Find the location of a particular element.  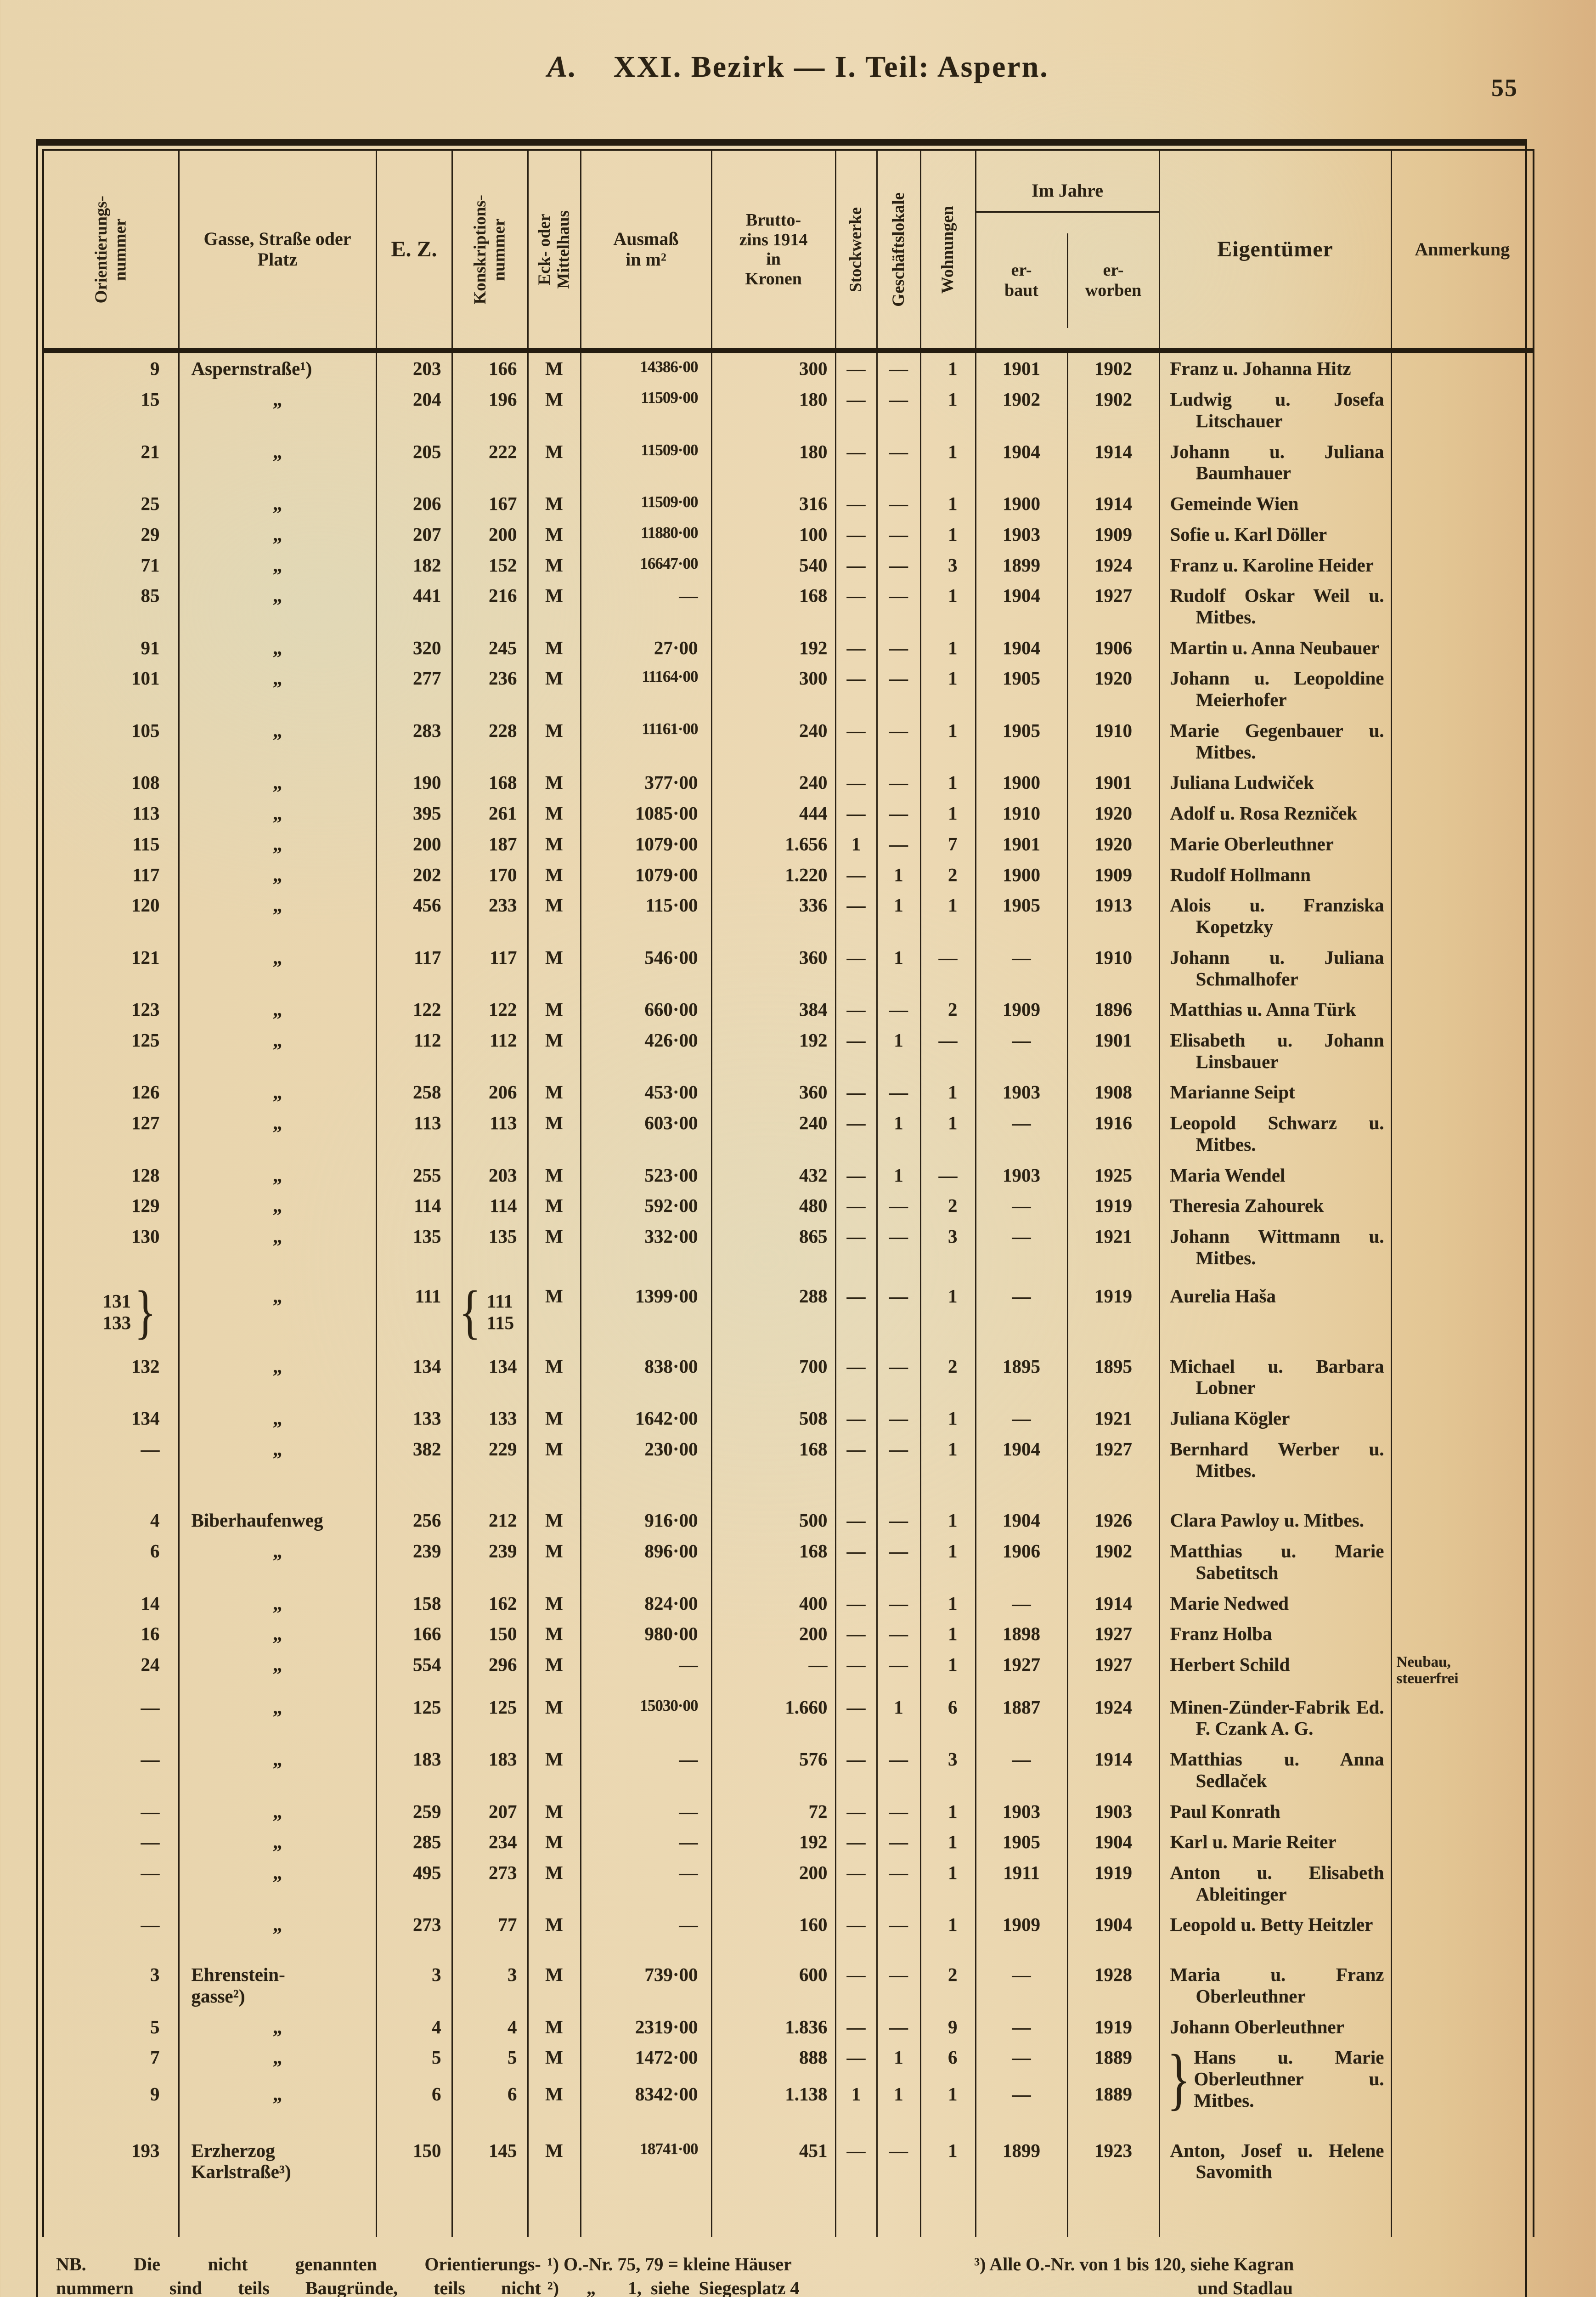

column-header-wohnungen: Wohnungen is located at coordinates (947, 252).